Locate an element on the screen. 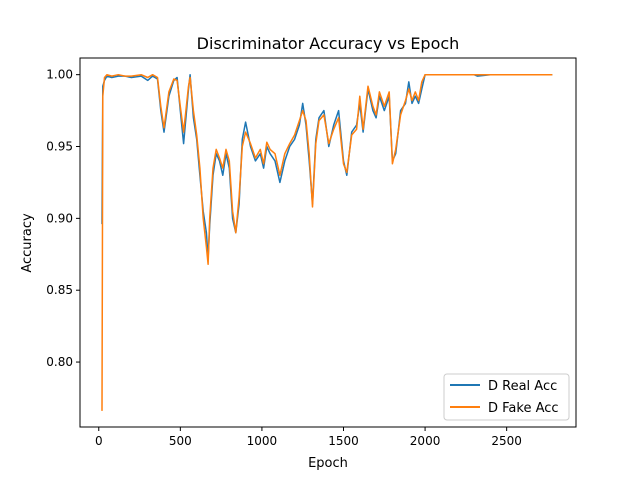 The width and height of the screenshot is (640, 480). legend-label-real: D Real Acc is located at coordinates (522, 386).